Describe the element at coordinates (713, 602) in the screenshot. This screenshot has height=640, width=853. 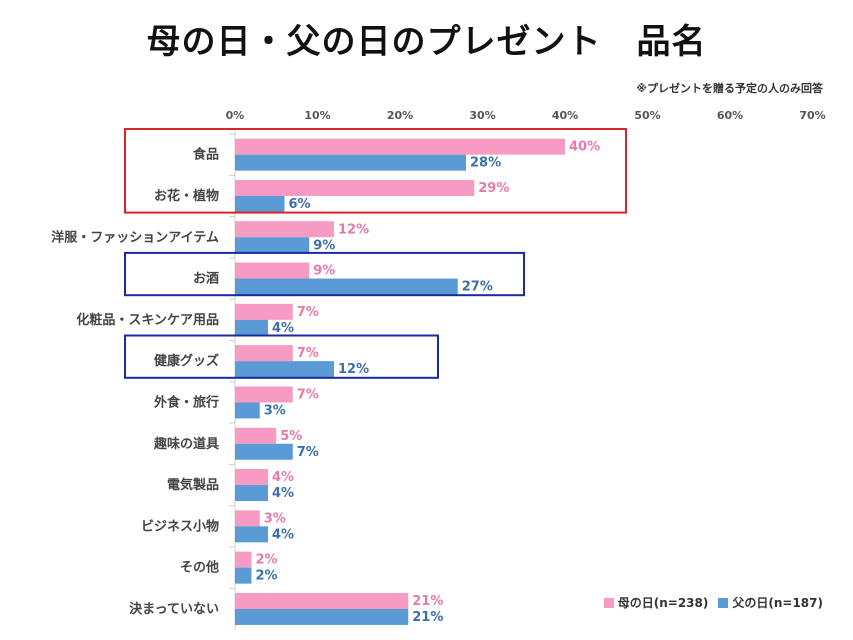
I see `legend: 母の日(n=238) 父の日(n=187)` at that location.